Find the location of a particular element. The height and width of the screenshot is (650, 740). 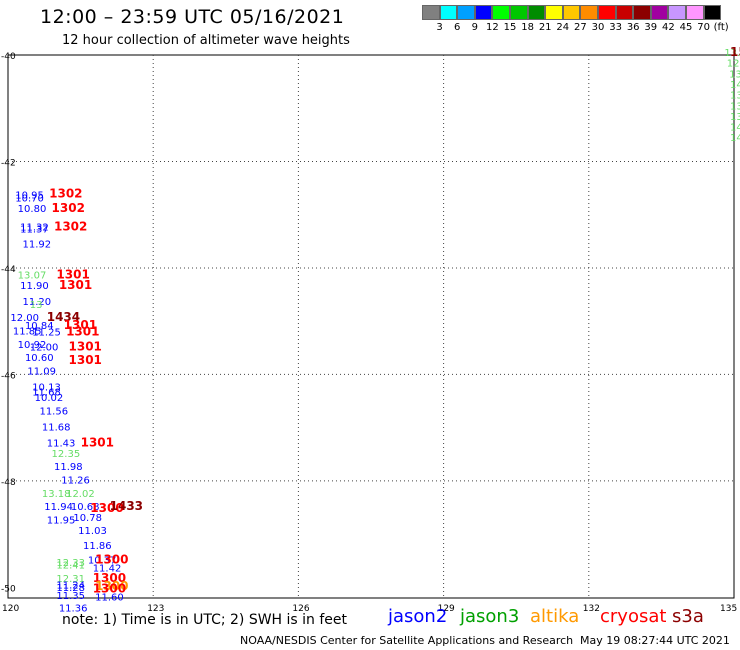

wave-height-label: 10.60 is located at coordinates (39, 358).